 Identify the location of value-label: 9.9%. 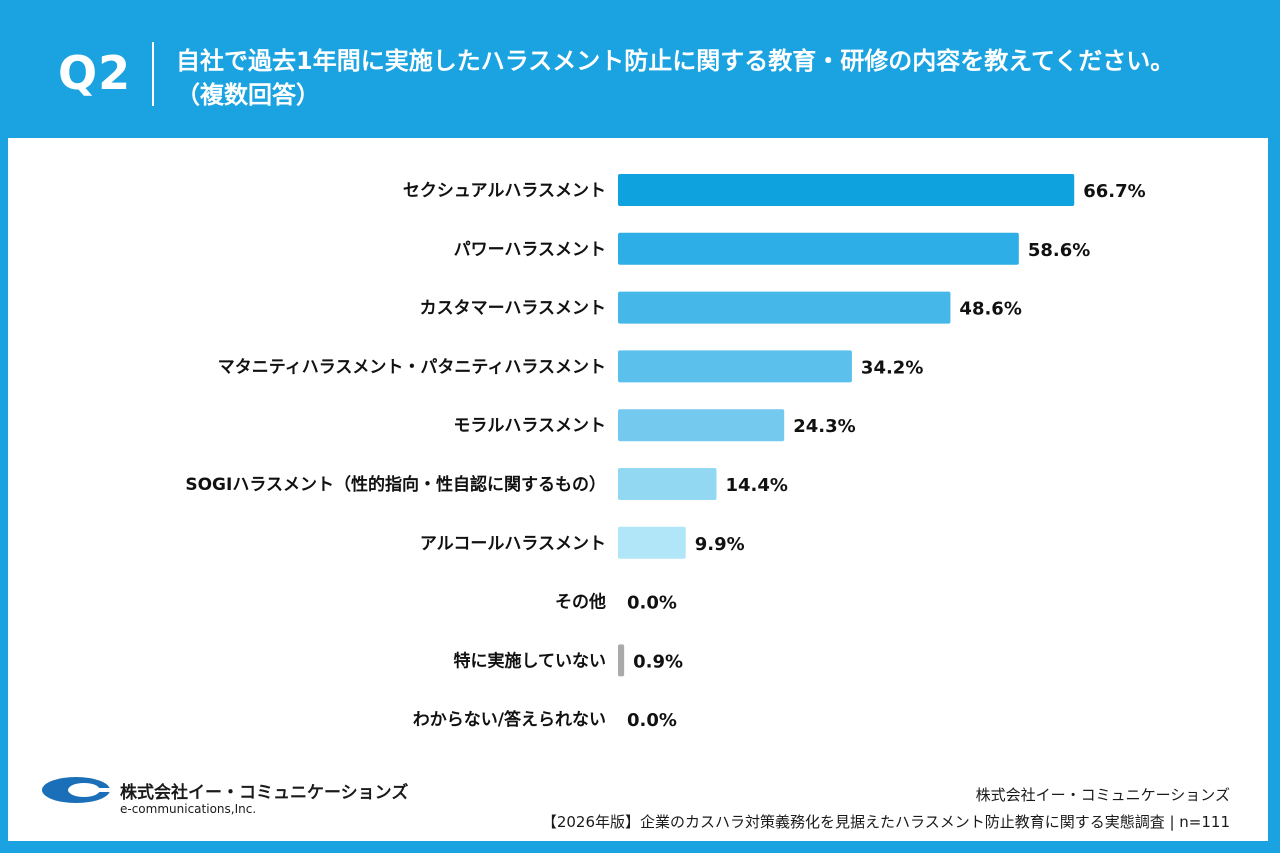
(720, 544).